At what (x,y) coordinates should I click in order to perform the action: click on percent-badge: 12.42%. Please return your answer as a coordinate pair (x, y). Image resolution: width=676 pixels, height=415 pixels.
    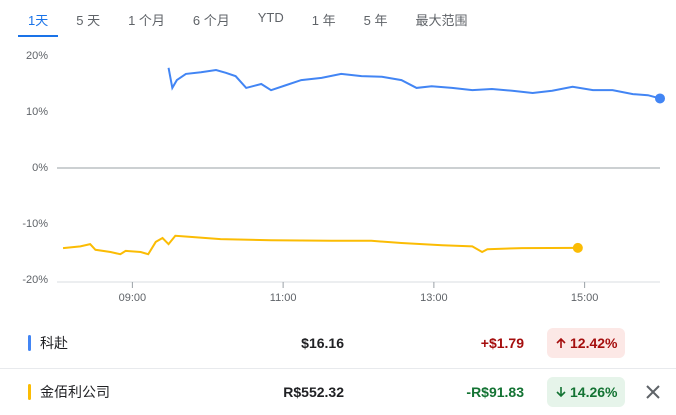
    Looking at the image, I should click on (586, 343).